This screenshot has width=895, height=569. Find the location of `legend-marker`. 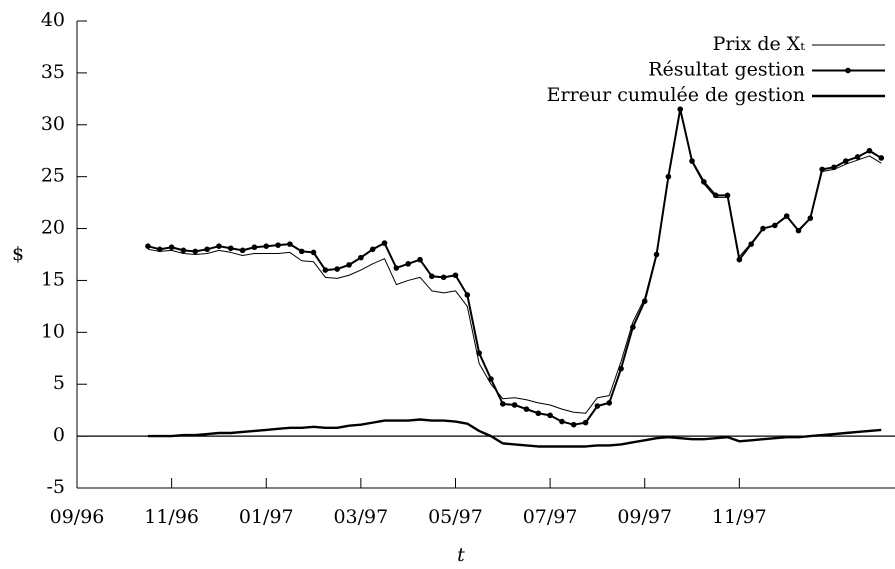

legend-marker is located at coordinates (848, 70).